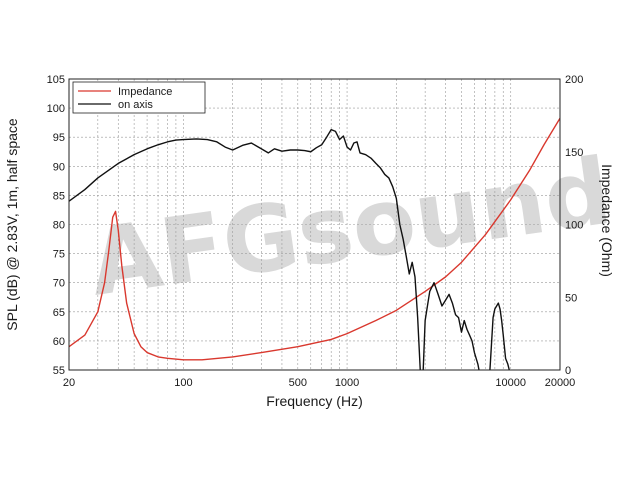 This screenshot has height=480, width=630. What do you see at coordinates (56, 109) in the screenshot?
I see `y-tick-label: 100` at bounding box center [56, 109].